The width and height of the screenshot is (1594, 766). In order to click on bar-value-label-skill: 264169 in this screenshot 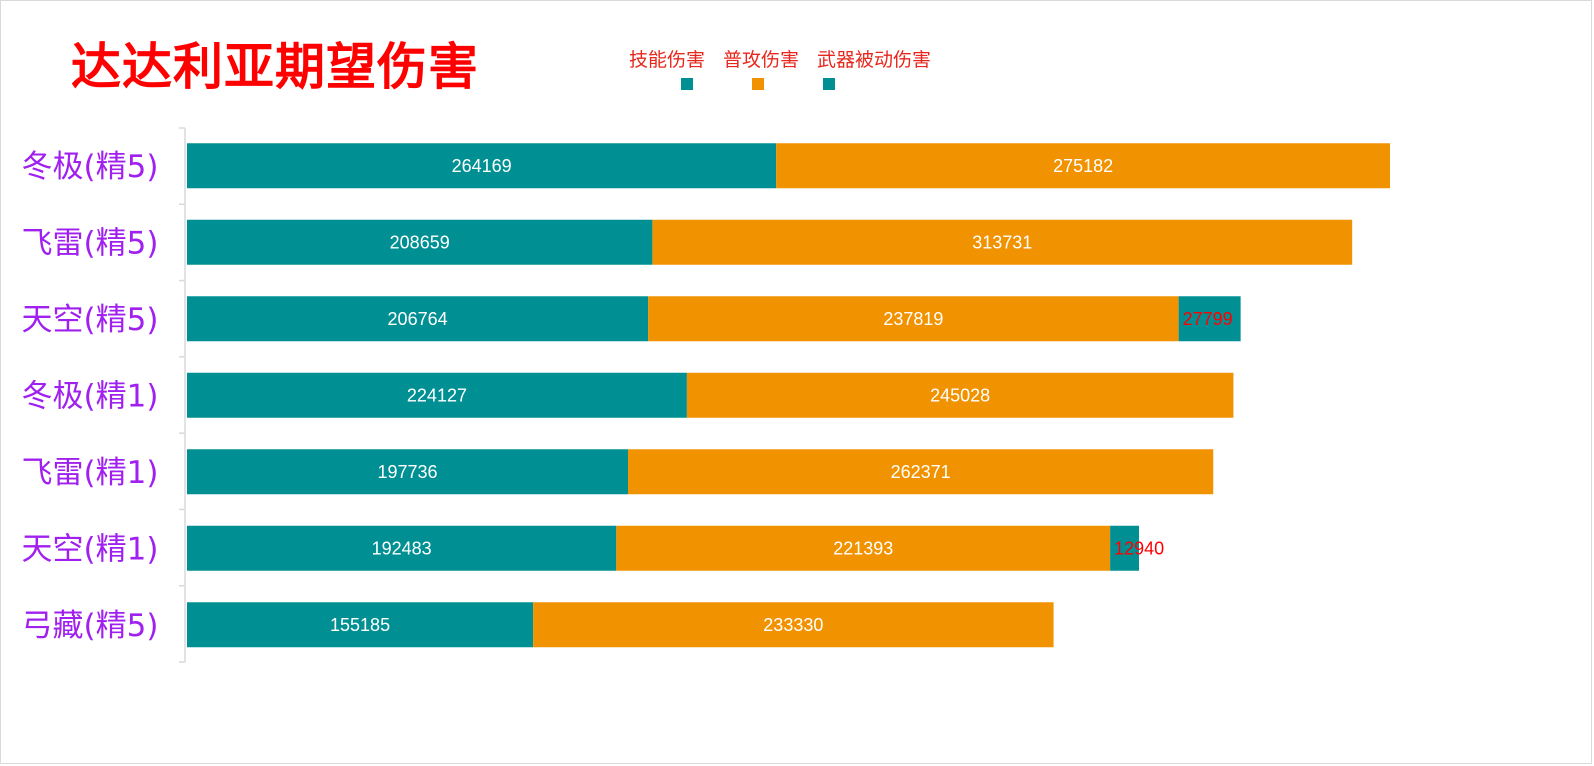, I will do `click(482, 166)`.